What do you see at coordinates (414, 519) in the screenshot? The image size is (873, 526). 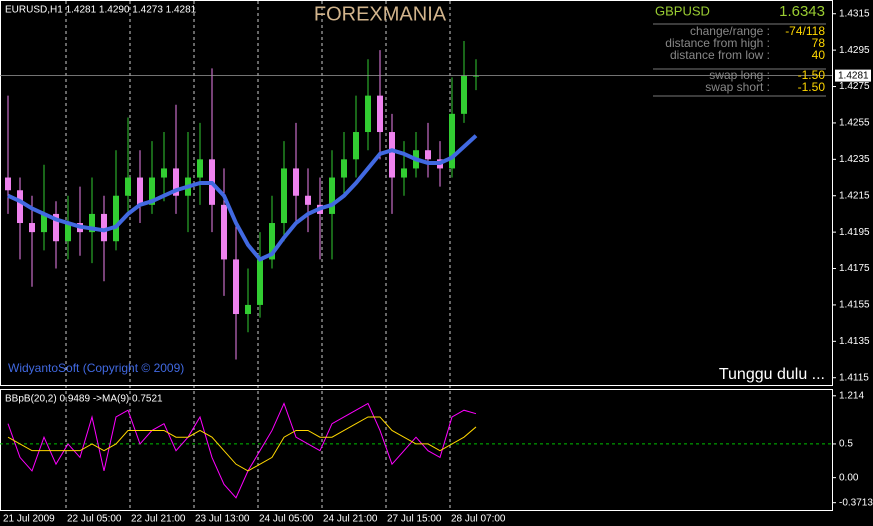 I see `x-tick-label: 27 Jul 15:00` at bounding box center [414, 519].